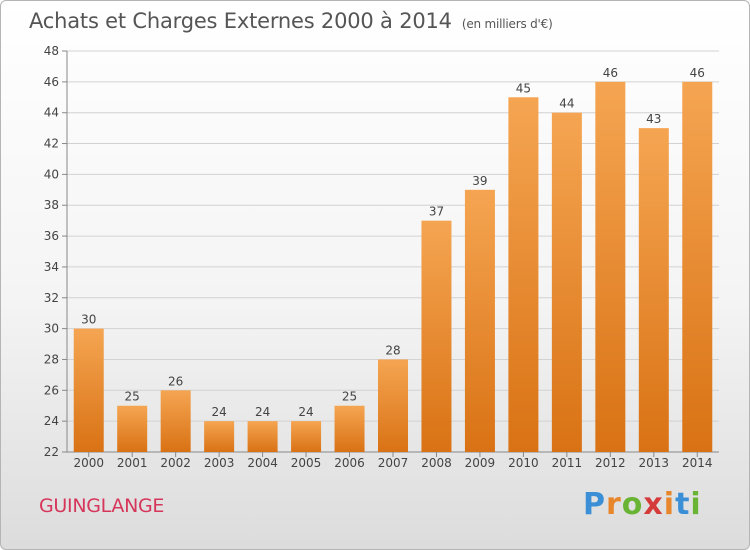  Describe the element at coordinates (51, 251) in the screenshot. I see `y-tick-labels: 22 24 26 28 30 32 34 36 38 40 42 44 46 48` at that location.